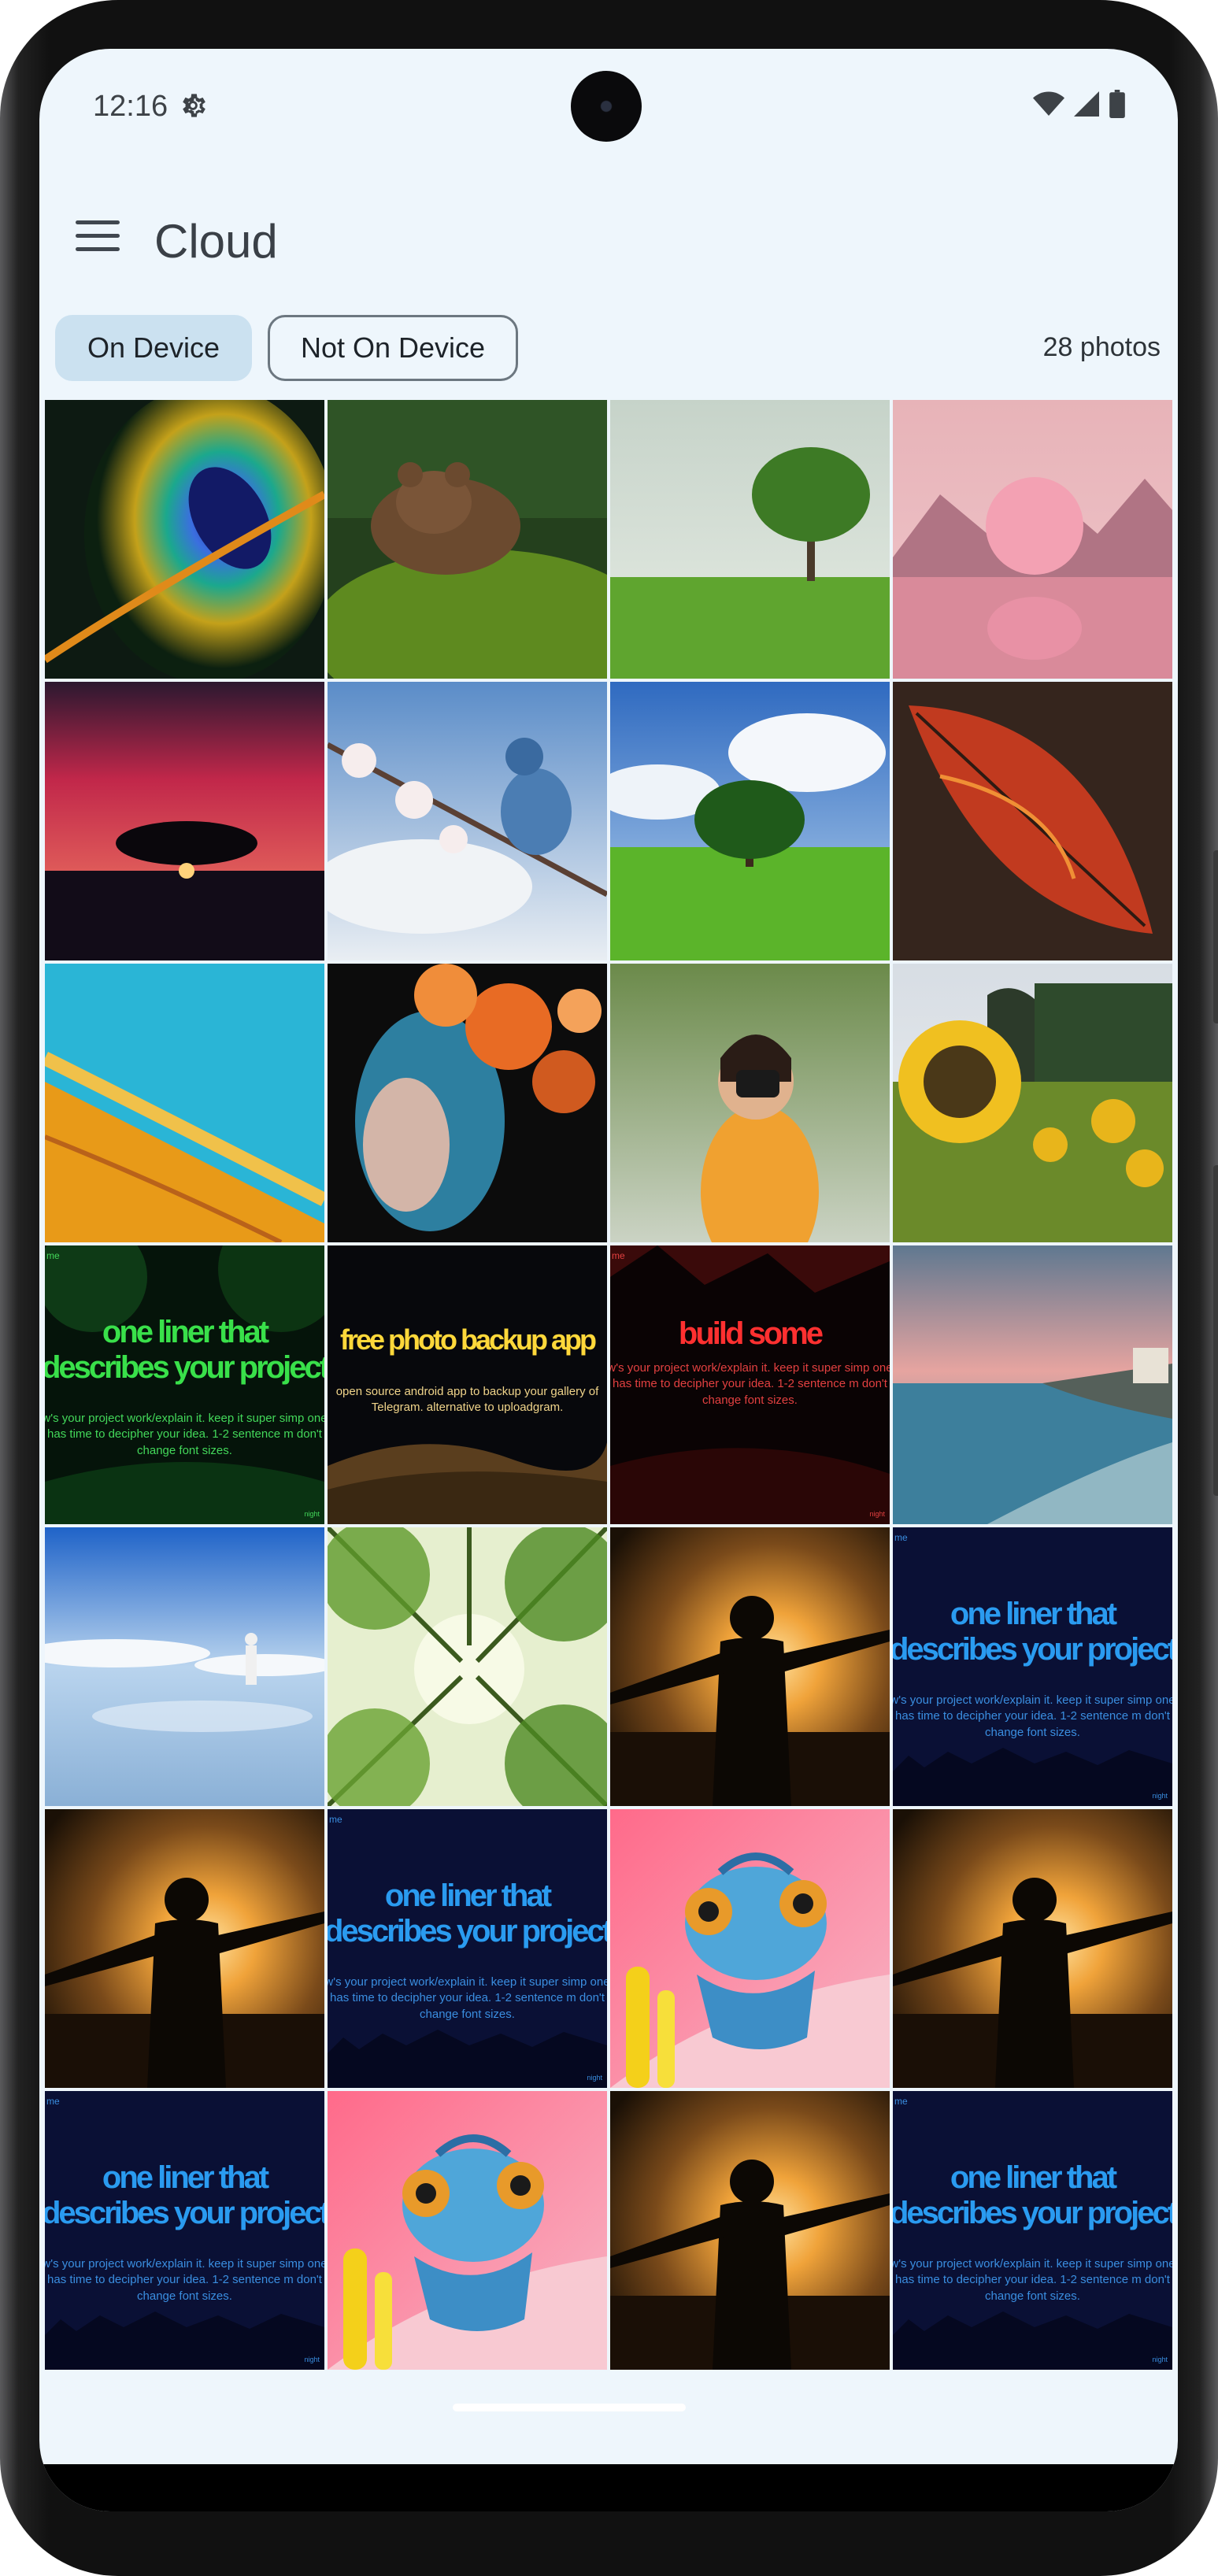 This screenshot has width=1218, height=2576. What do you see at coordinates (1117, 104) in the screenshot?
I see `battery-icon` at bounding box center [1117, 104].